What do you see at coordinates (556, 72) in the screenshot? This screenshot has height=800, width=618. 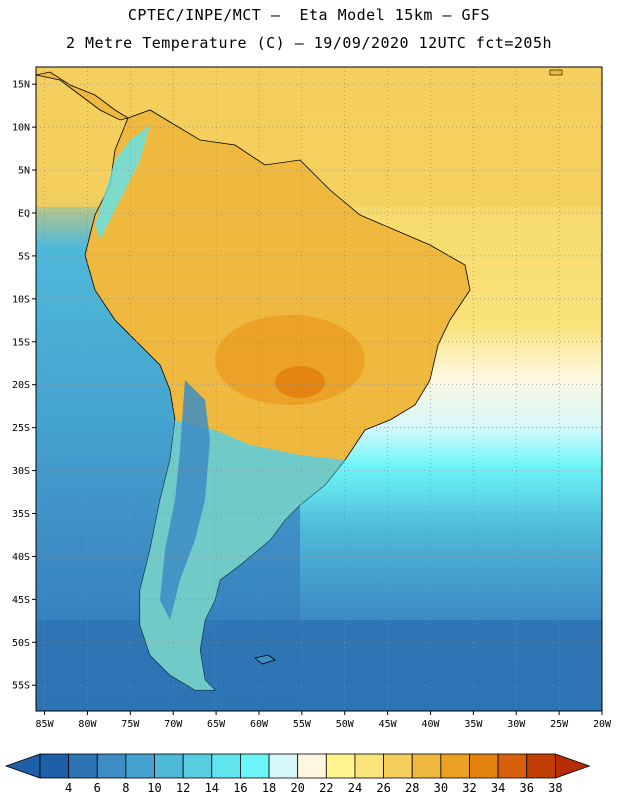 I see `caribbean-island` at bounding box center [556, 72].